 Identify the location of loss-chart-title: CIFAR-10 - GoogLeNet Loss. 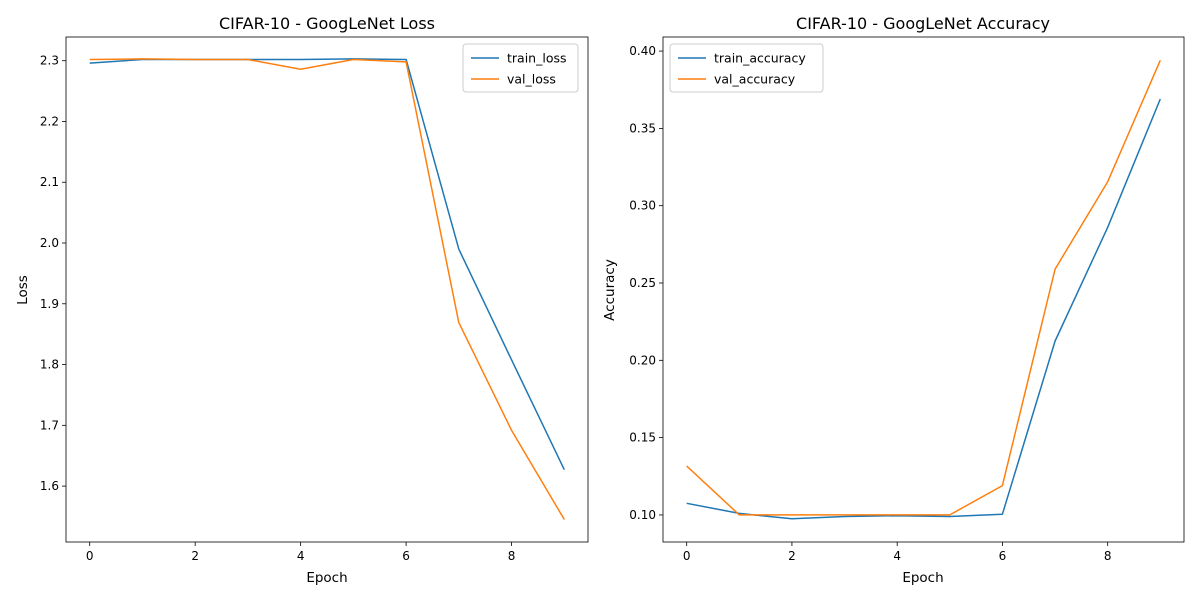
(327, 23).